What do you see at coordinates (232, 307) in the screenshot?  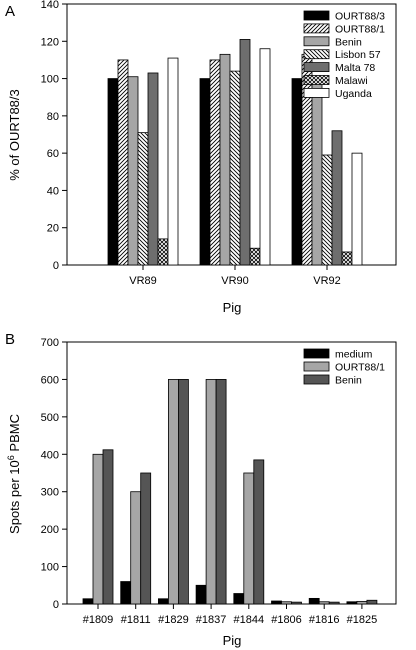 I see `panel-a-x-axis-label: Pig` at bounding box center [232, 307].